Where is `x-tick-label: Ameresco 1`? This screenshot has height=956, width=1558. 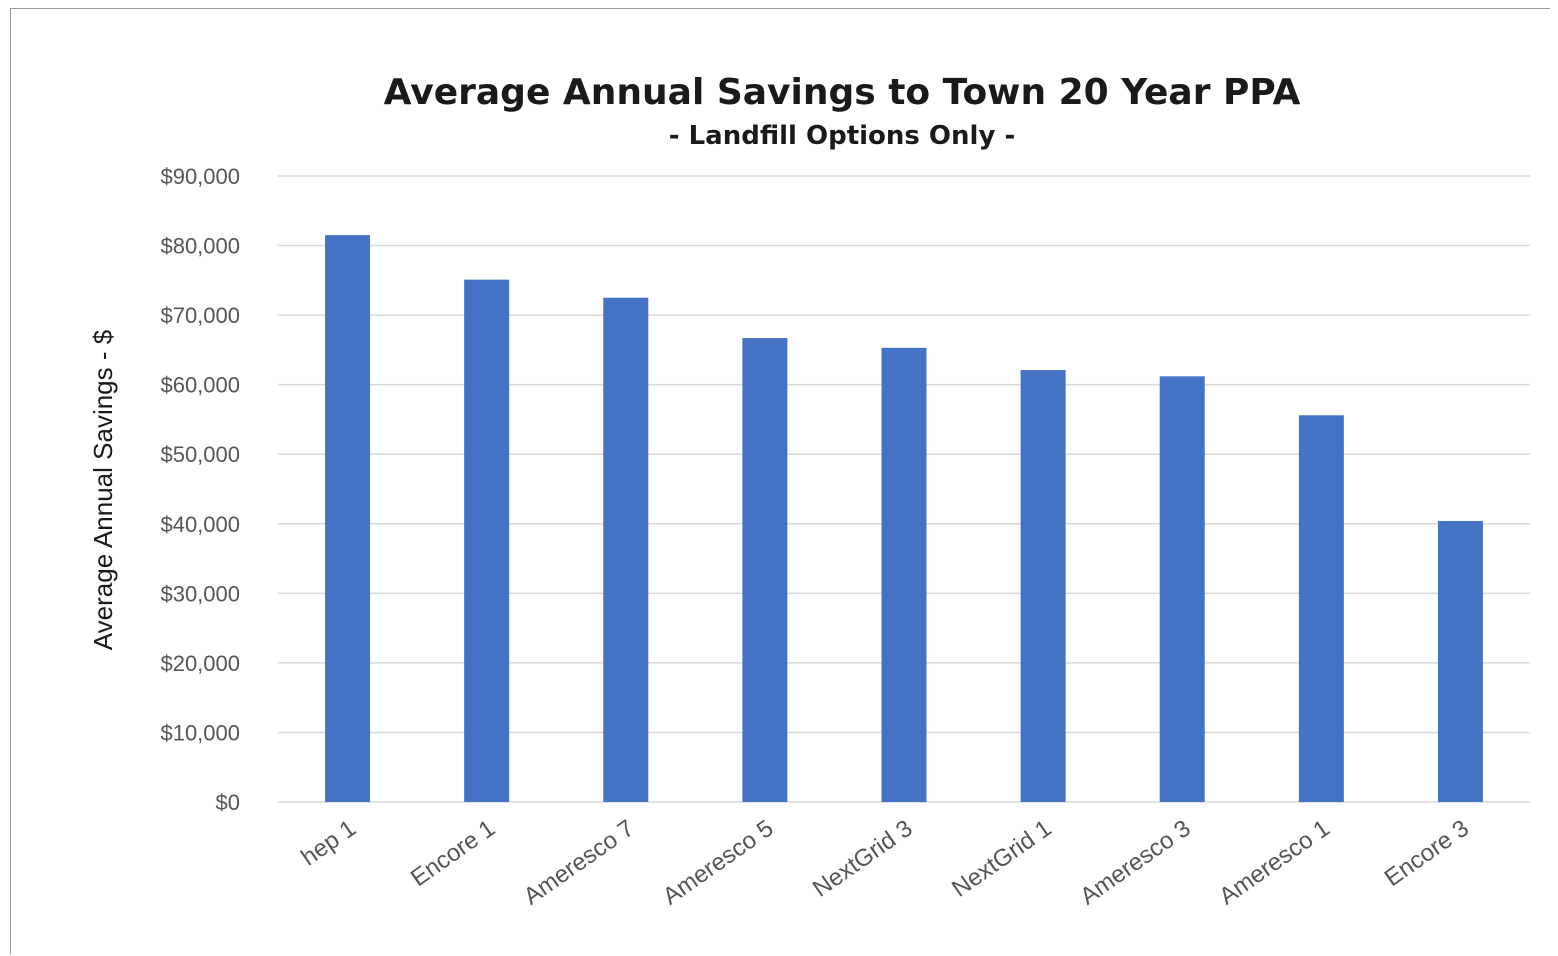 x-tick-label: Ameresco 1 is located at coordinates (1274, 863).